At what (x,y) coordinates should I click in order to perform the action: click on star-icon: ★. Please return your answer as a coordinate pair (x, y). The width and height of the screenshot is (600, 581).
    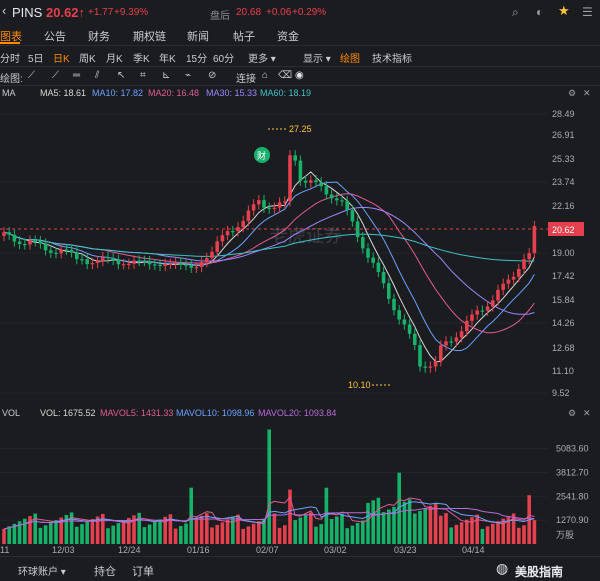
    Looking at the image, I should click on (564, 10).